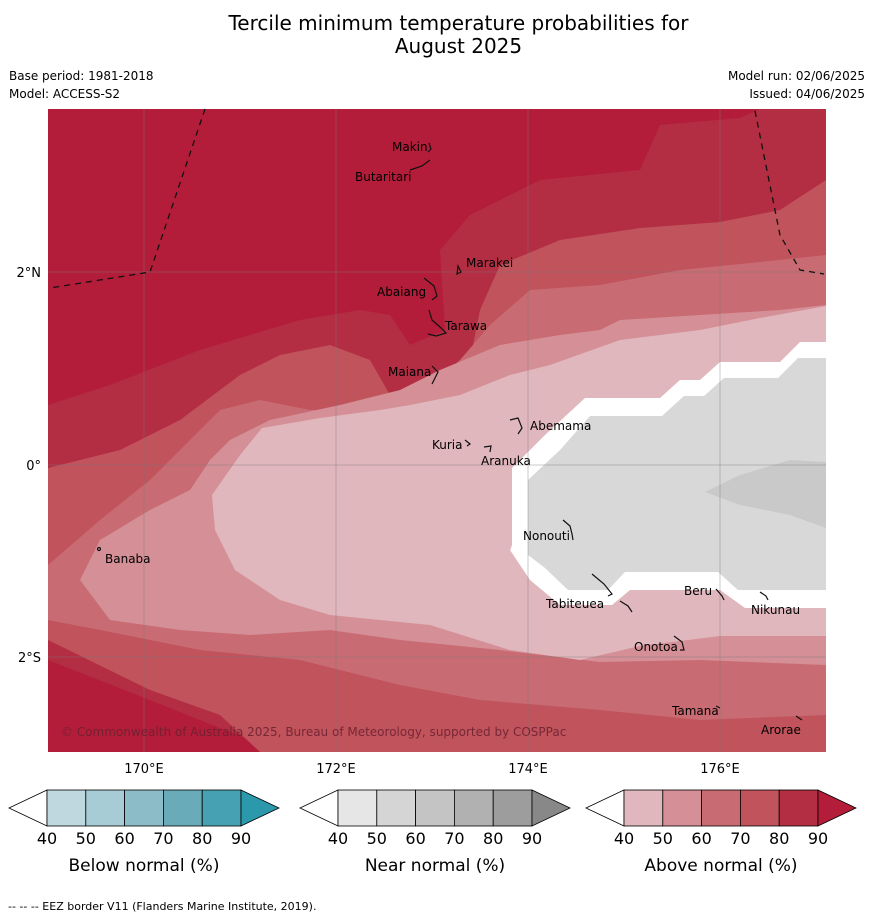 Image resolution: width=873 pixels, height=919 pixels. I want to click on meta-left: Base period: 1981-2018 Model: ACCESS-S2, so click(81, 85).